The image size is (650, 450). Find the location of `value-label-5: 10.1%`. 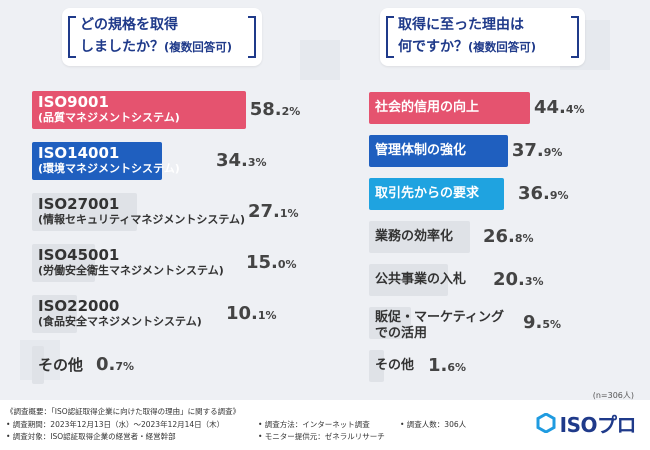

value-label-5: 10.1% is located at coordinates (251, 313).